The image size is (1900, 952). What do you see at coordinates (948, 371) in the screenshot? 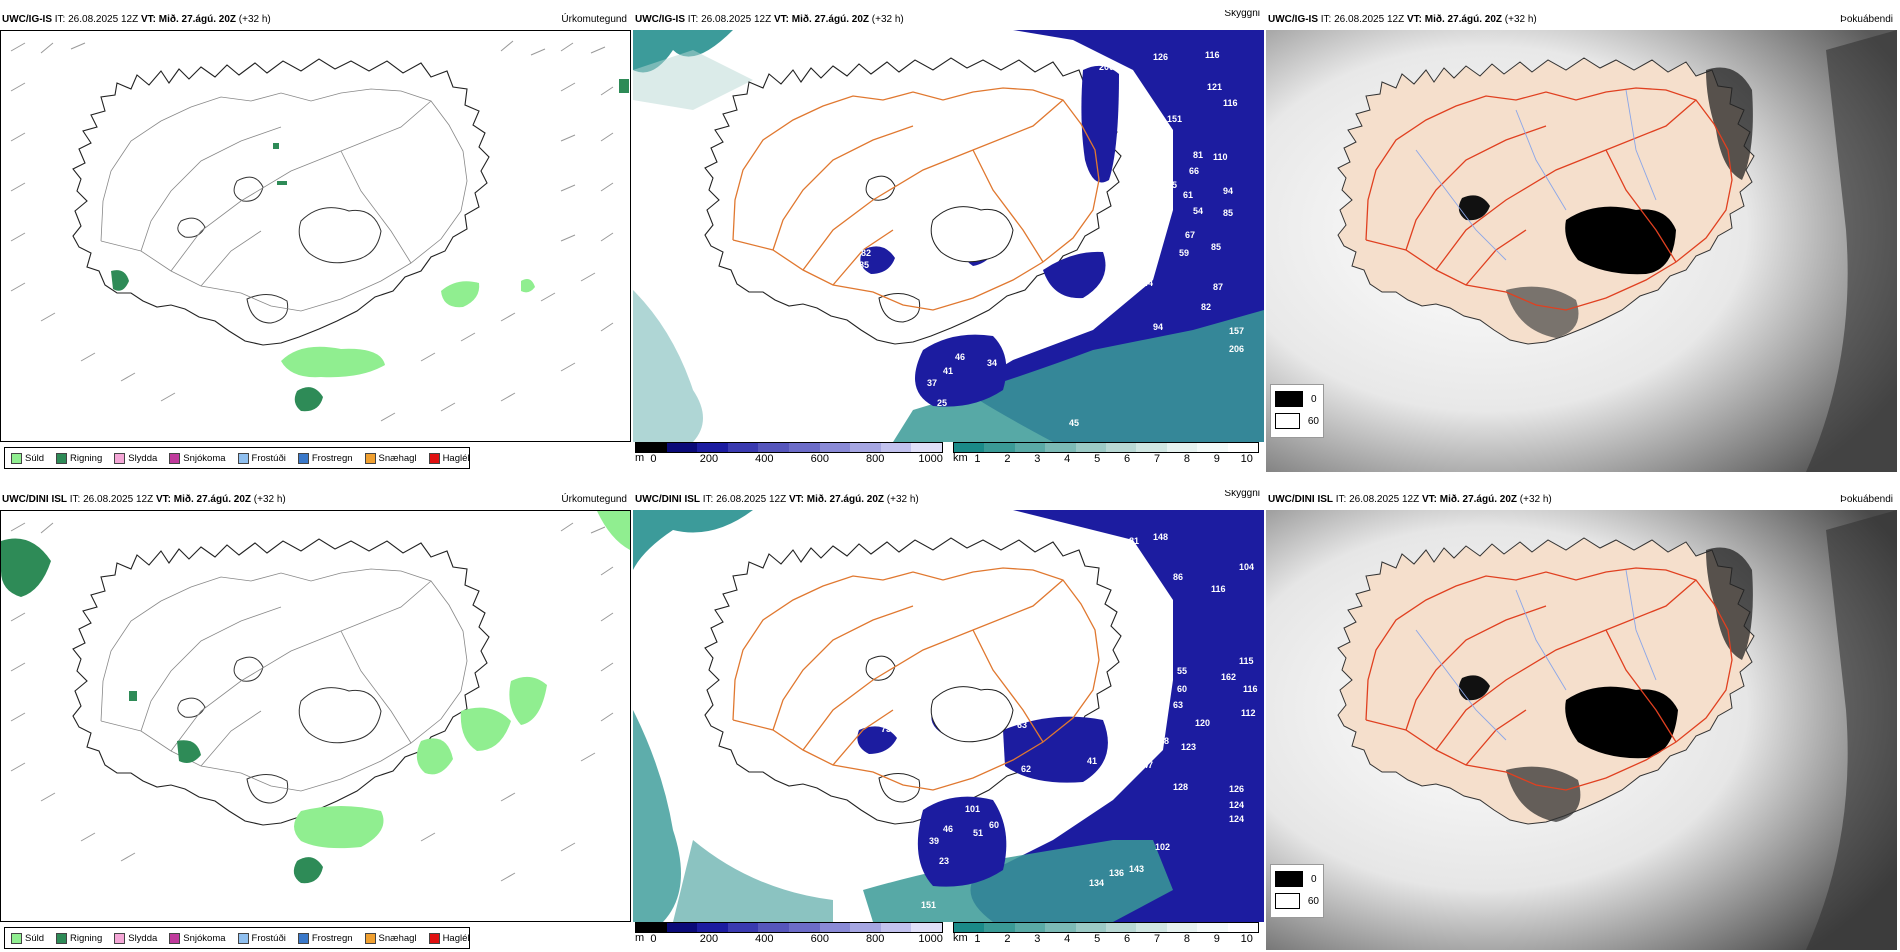
I see `ceiling-label: 41` at bounding box center [948, 371].